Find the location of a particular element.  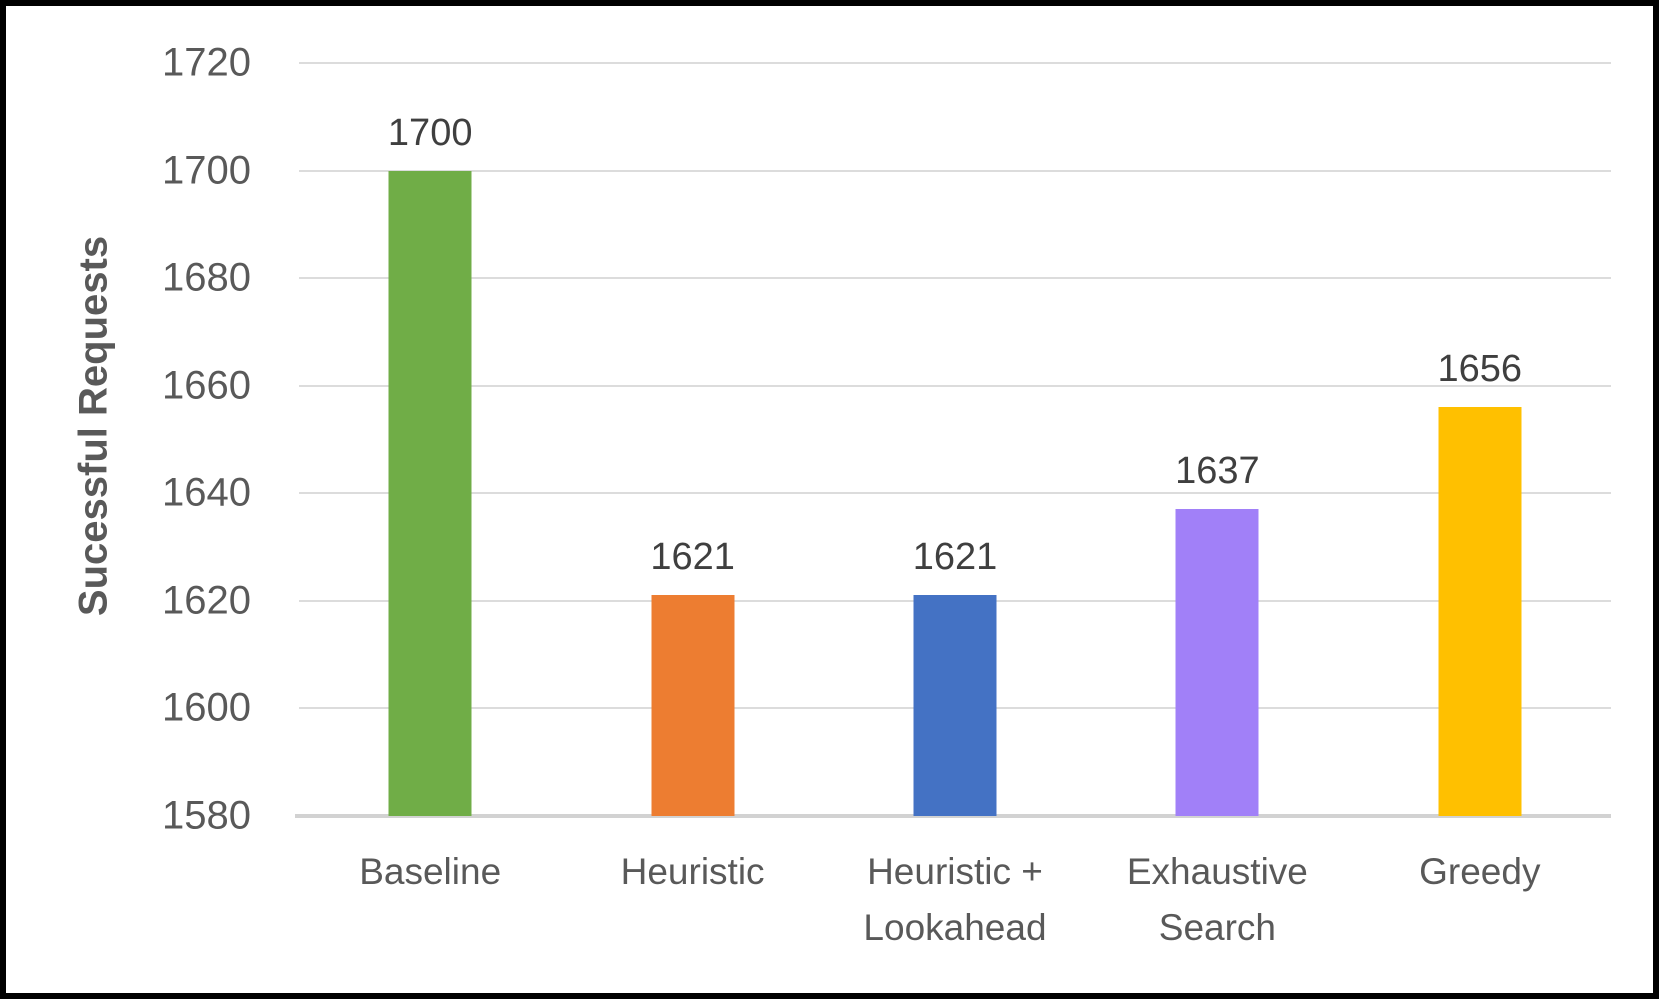

y-tick-label: 1720 is located at coordinates (206, 62).